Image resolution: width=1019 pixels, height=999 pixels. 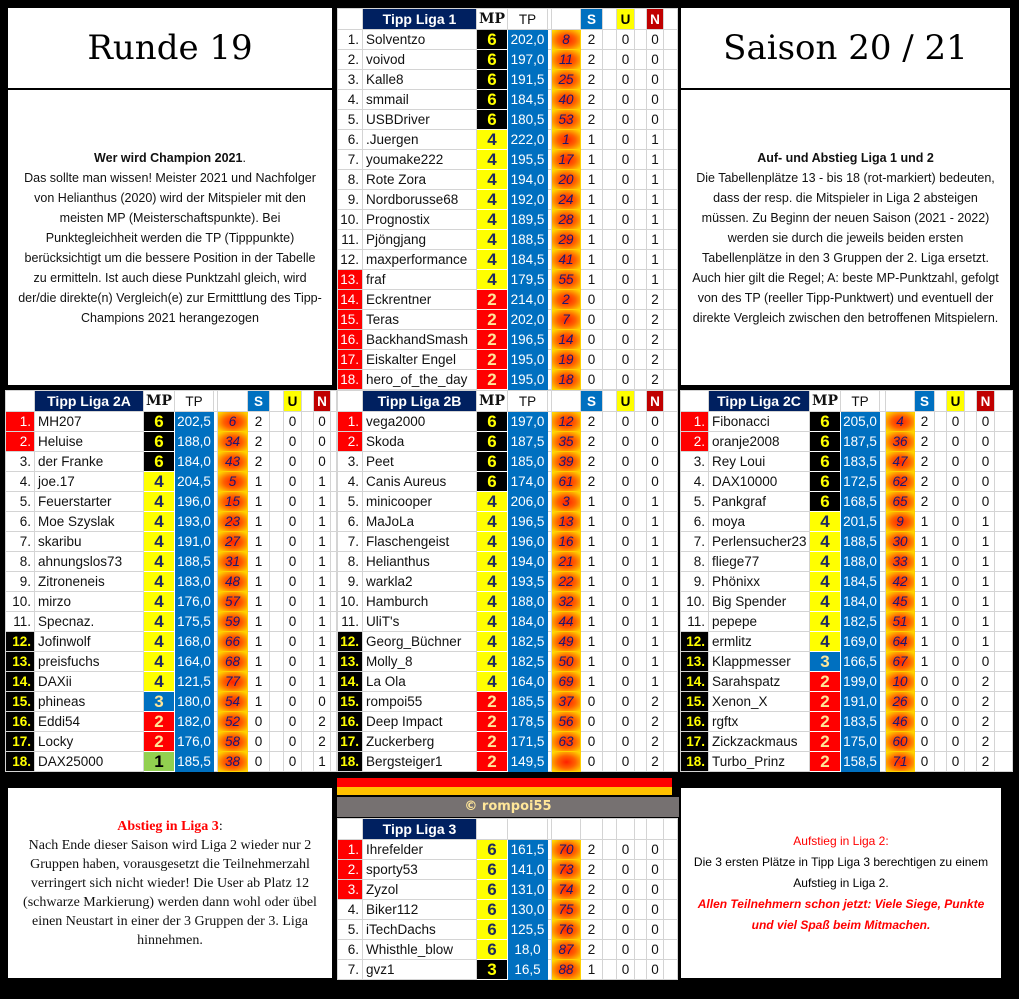 I want to click on player-name: Skoda, so click(x=419, y=441).